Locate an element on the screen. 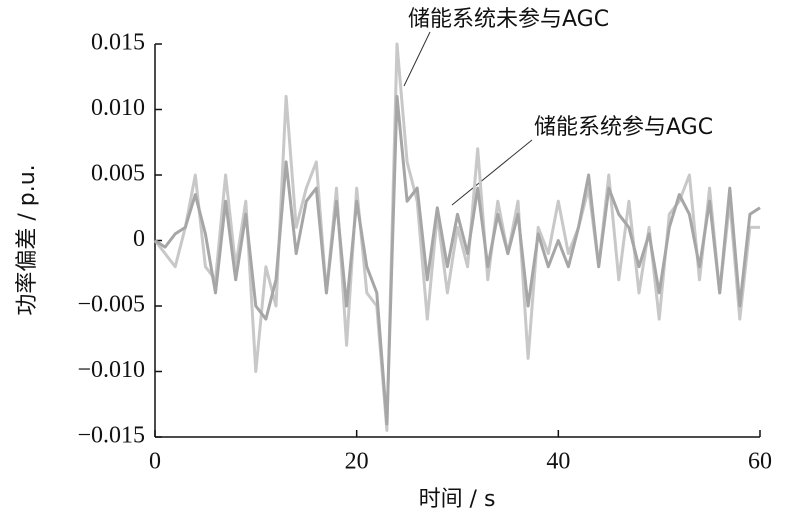  annotation: 储能系统未参与AGC is located at coordinates (508, 19).